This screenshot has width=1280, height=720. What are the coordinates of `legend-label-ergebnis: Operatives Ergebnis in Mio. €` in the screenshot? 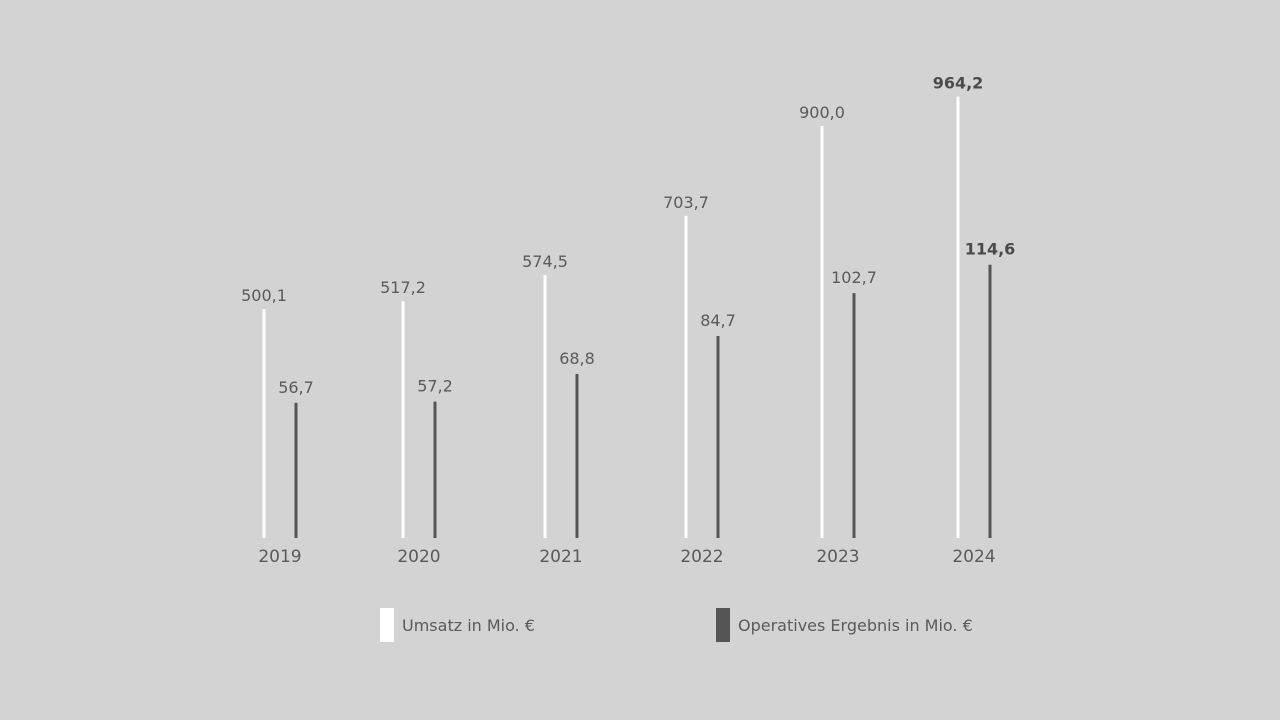 It's located at (855, 625).